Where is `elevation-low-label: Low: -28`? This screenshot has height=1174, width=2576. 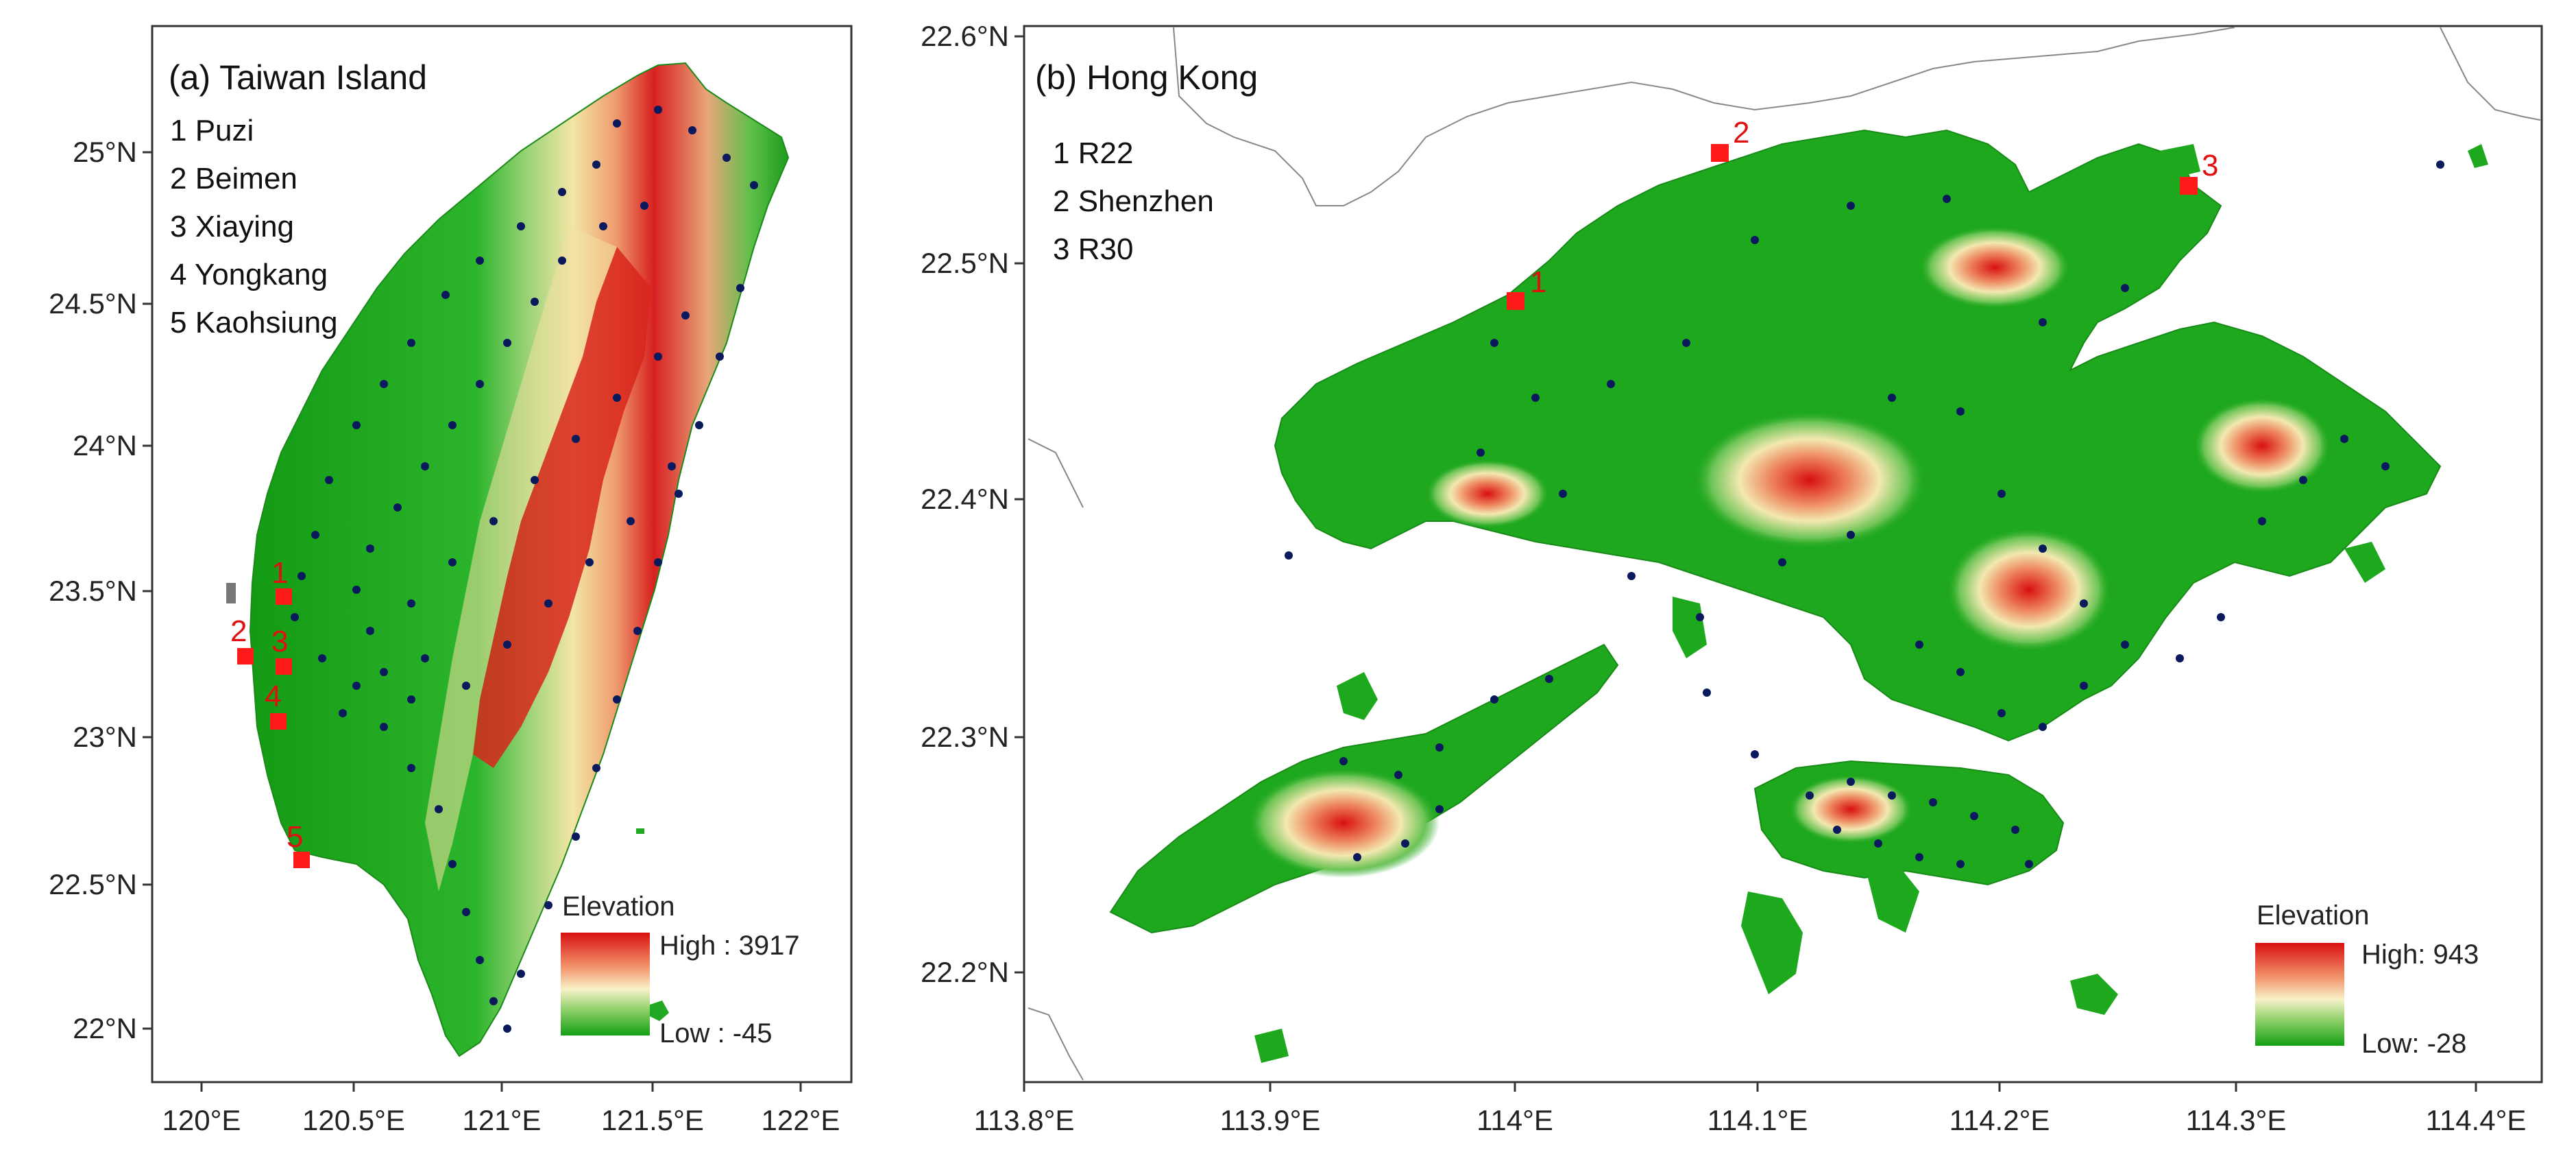 elevation-low-label: Low: -28 is located at coordinates (2413, 1044).